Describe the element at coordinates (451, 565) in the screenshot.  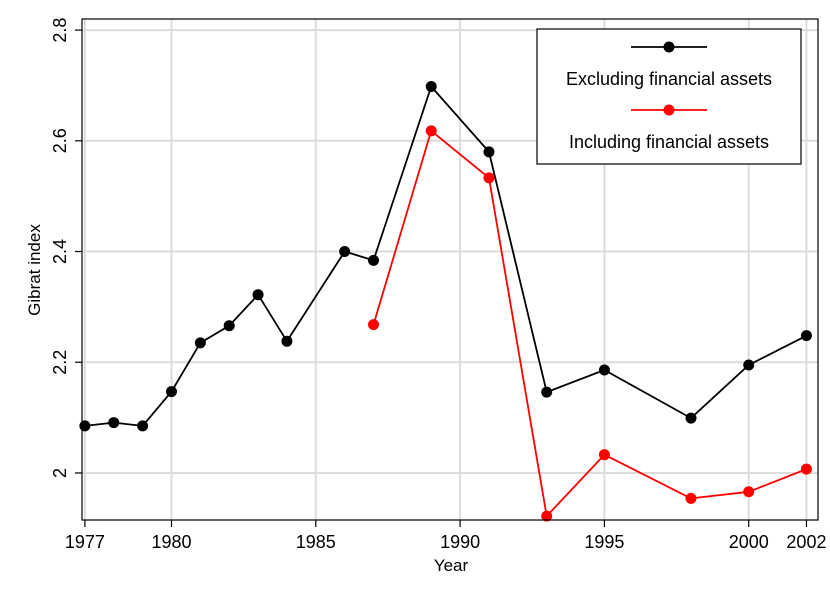
I see `x-axis-title: Year` at that location.